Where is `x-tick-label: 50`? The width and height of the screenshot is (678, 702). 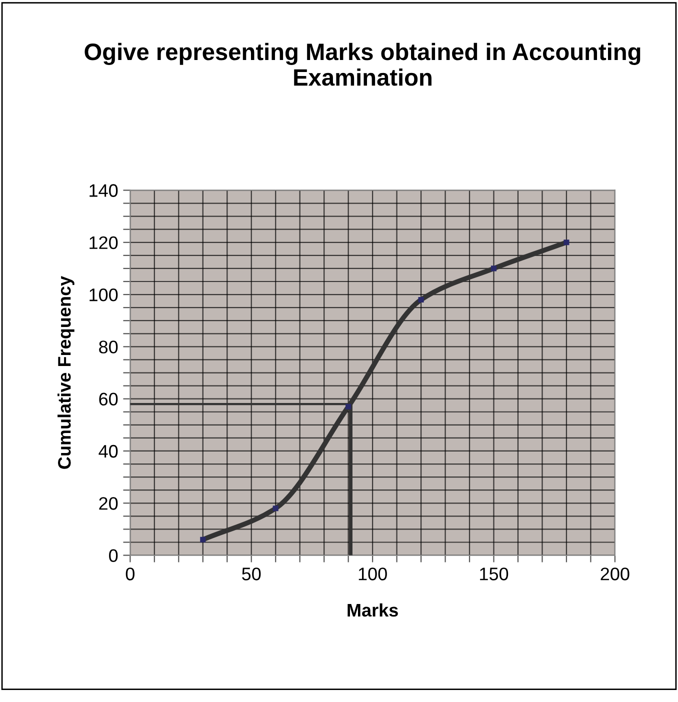 x-tick-label: 50 is located at coordinates (251, 574).